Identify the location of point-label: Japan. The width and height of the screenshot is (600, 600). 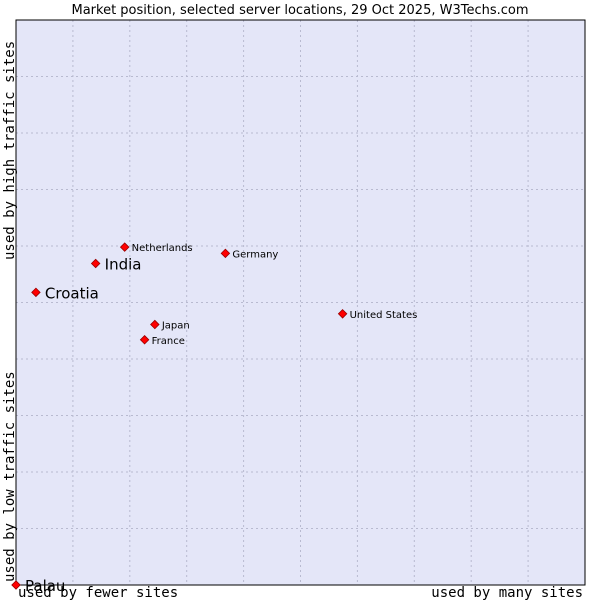
(175, 326).